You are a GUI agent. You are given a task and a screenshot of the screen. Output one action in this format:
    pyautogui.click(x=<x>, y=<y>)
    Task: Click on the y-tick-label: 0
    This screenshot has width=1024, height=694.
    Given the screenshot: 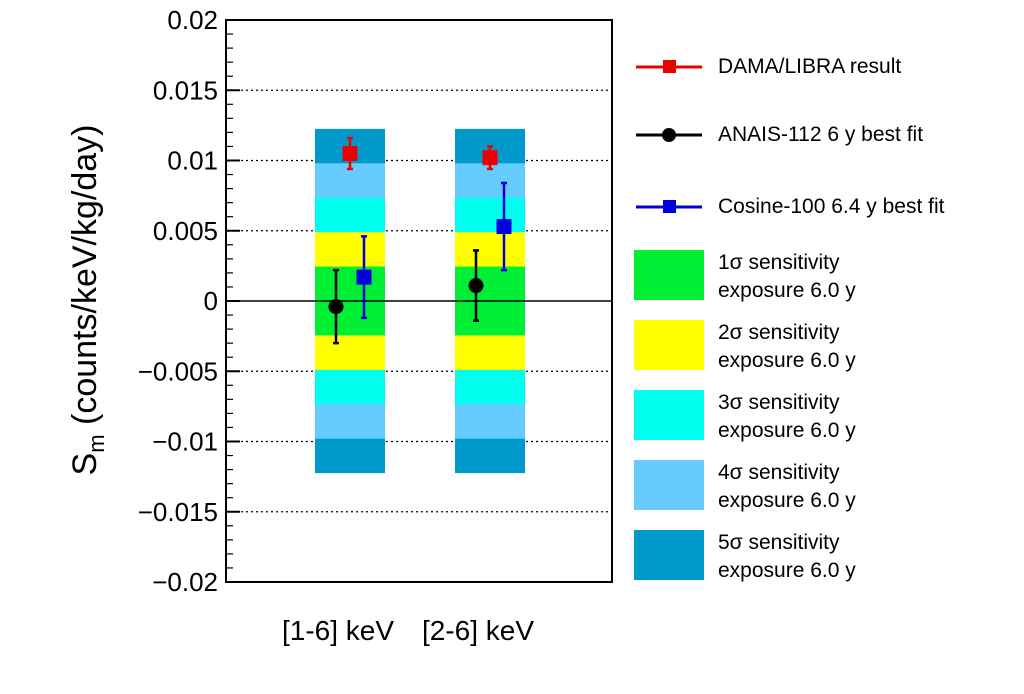 What is the action you would take?
    pyautogui.click(x=211, y=301)
    